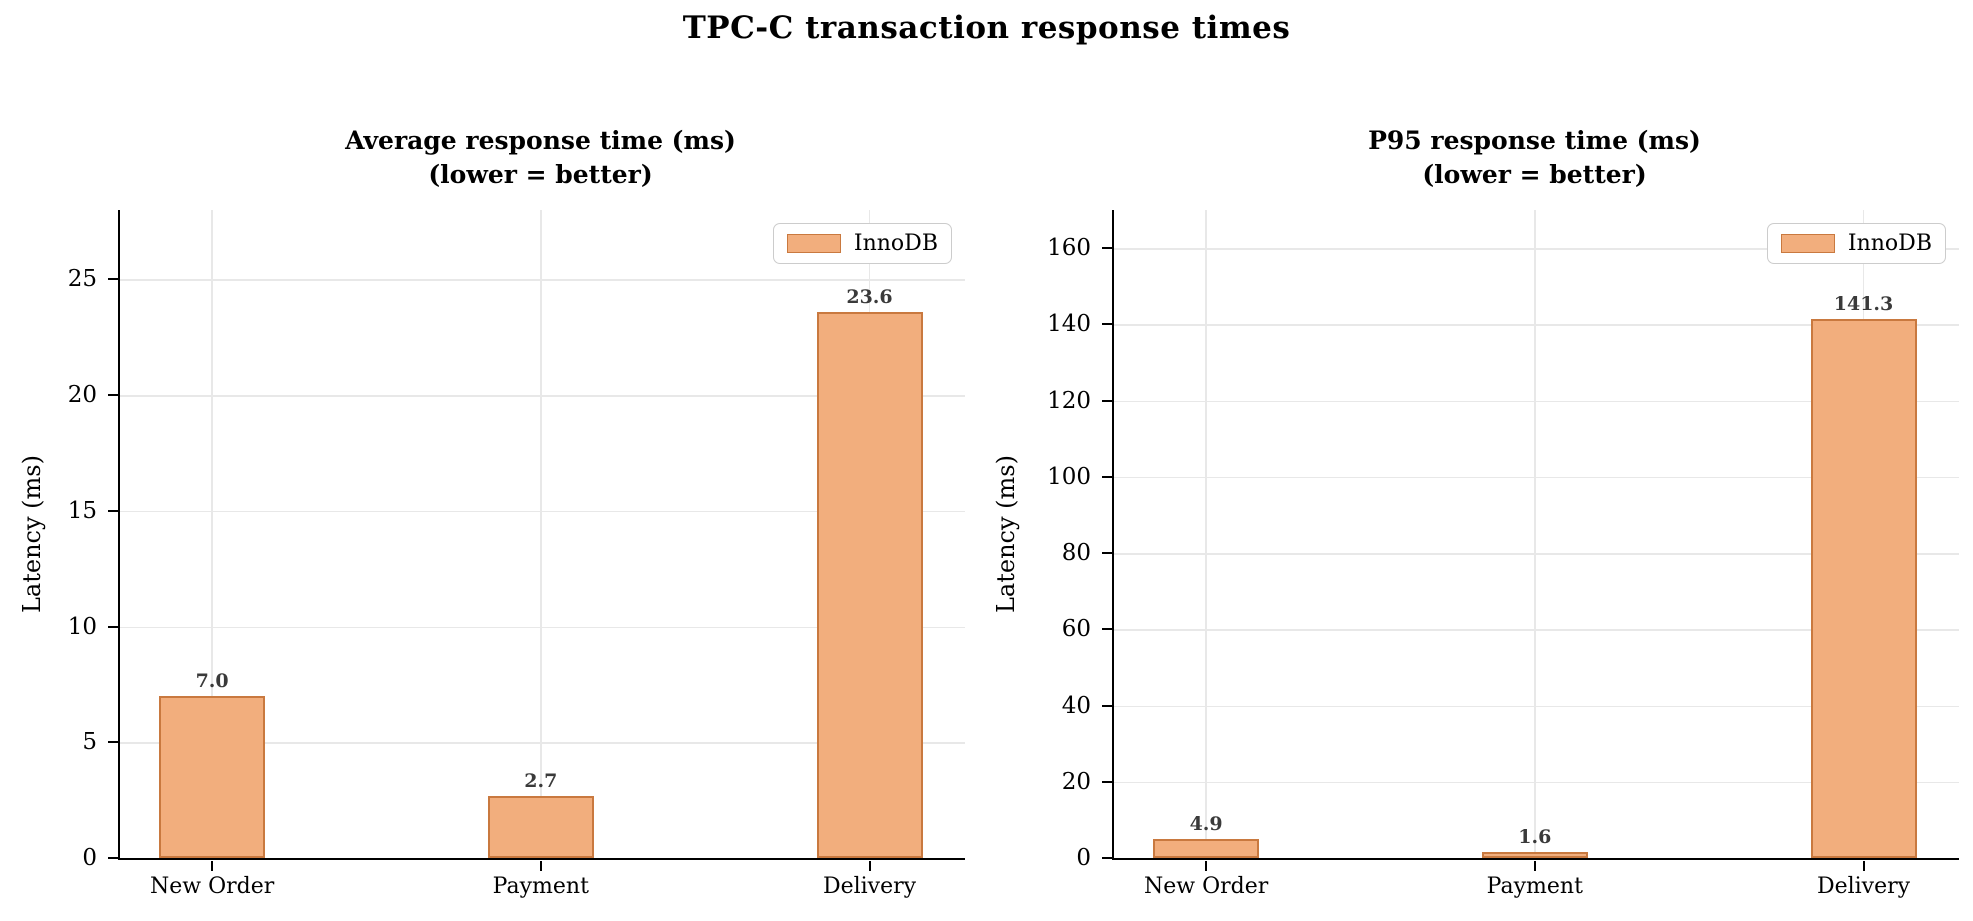 The height and width of the screenshot is (921, 1973). Describe the element at coordinates (1076, 629) in the screenshot. I see `y-tick-label: 60` at that location.